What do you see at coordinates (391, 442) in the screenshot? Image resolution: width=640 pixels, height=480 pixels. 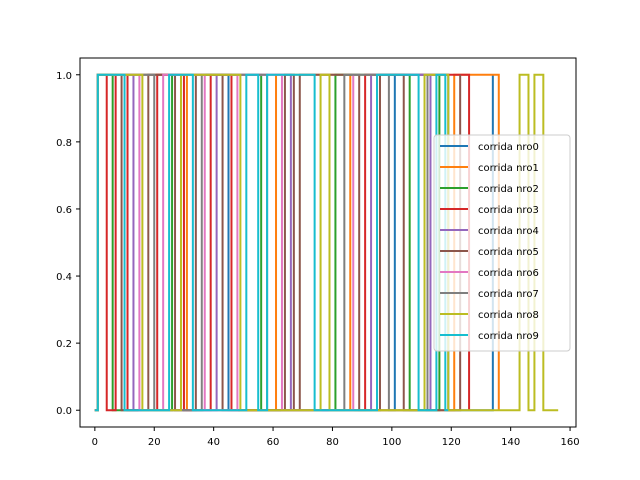 I see `x-tick-label: 100` at bounding box center [391, 442].